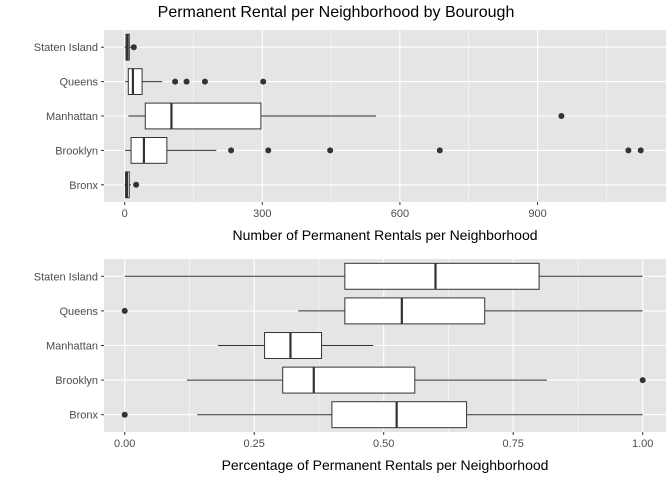  Describe the element at coordinates (124, 444) in the screenshot. I see `x-tick-label: 0.00` at that location.